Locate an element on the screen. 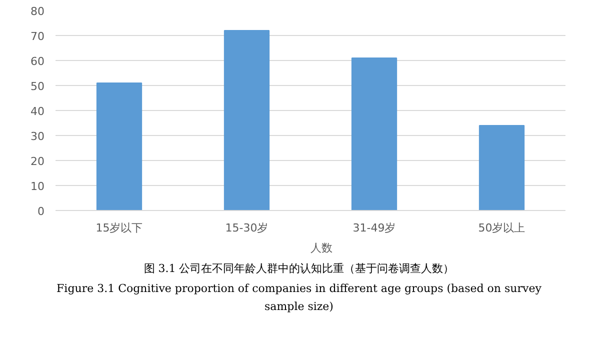  caption: Figure 3.1 Cognitive proportion of companies in different age groups (based on survey is located at coordinates (299, 289).